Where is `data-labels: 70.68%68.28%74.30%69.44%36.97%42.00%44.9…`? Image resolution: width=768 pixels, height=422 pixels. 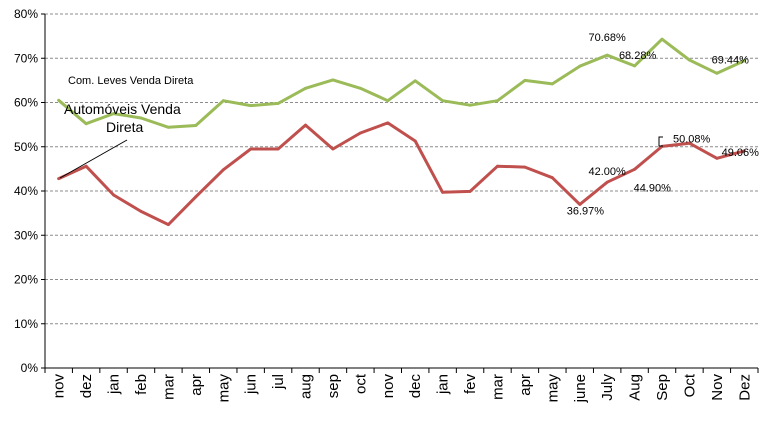
data-labels: 70.68%68.28%74.30%69.44%36.97%42.00%44.9… is located at coordinates (663, 124).